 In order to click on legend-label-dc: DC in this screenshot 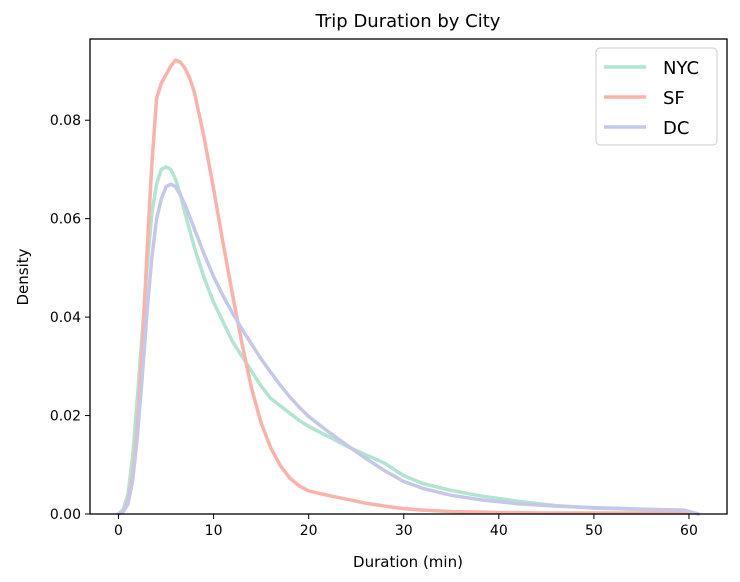, I will do `click(676, 128)`.